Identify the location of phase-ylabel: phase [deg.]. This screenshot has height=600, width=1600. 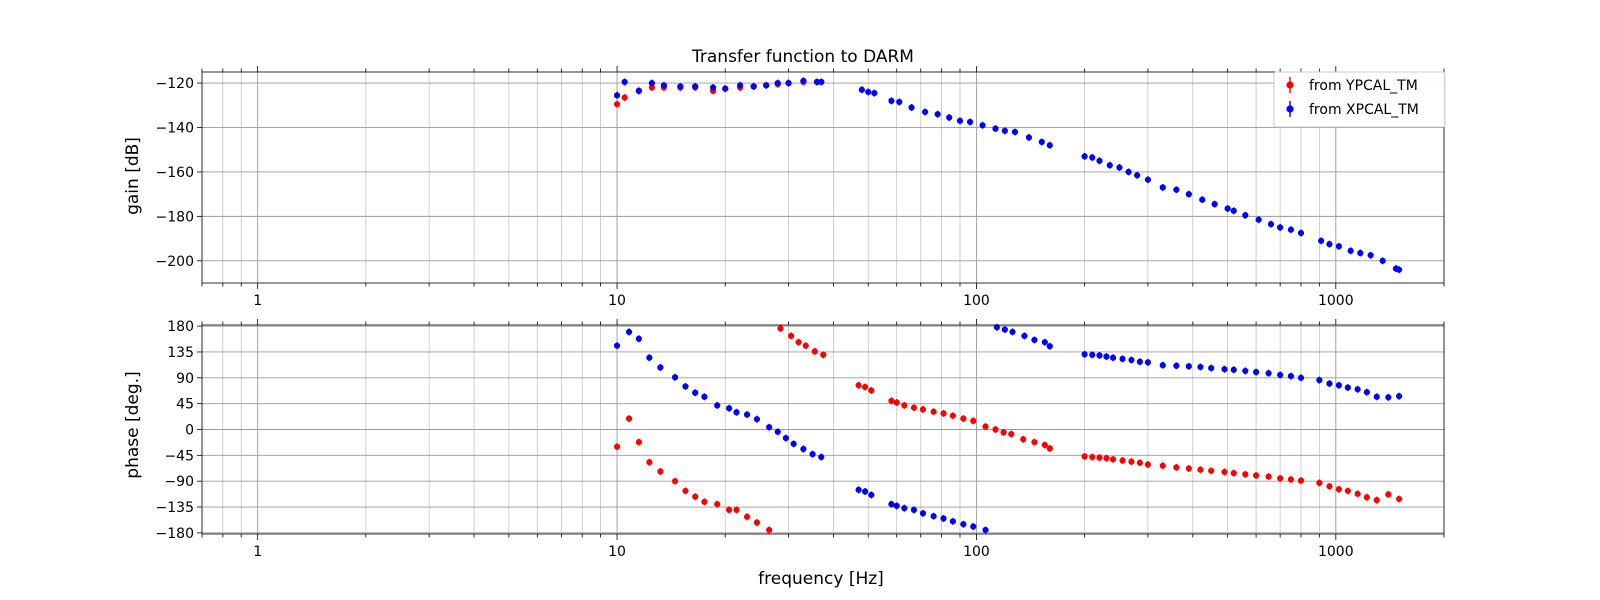
(133, 424).